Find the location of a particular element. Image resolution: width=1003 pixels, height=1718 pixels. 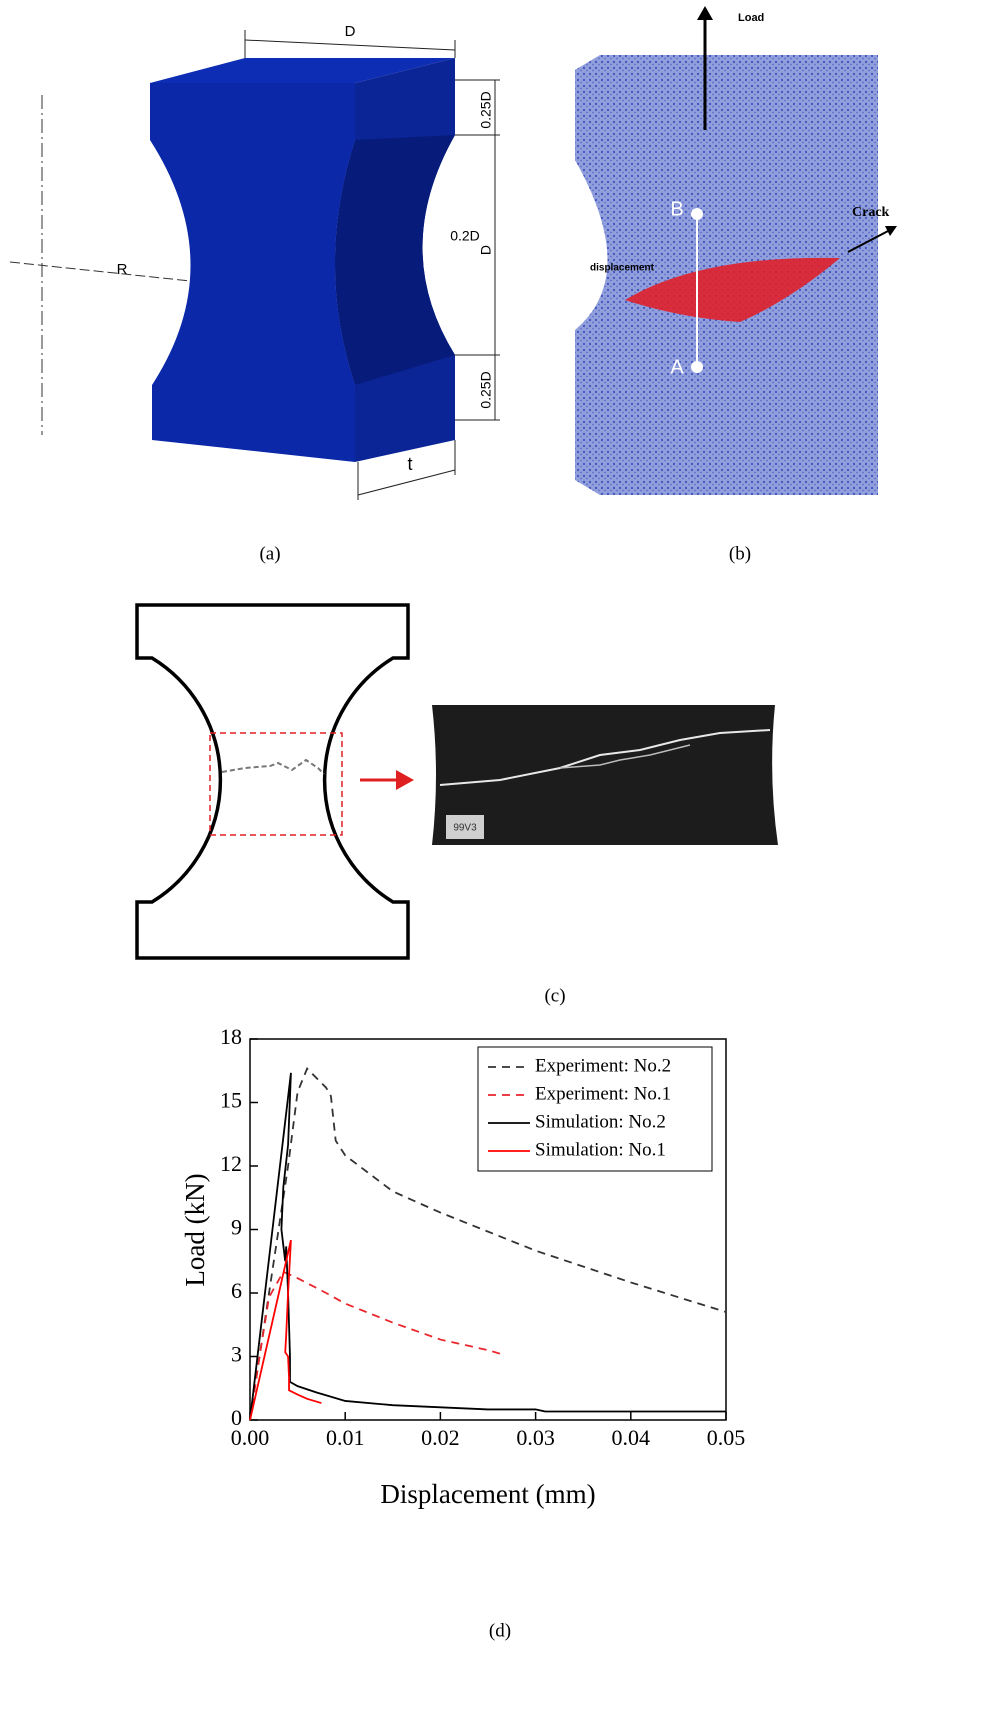

y-tick-label: 6 is located at coordinates (236, 1290).